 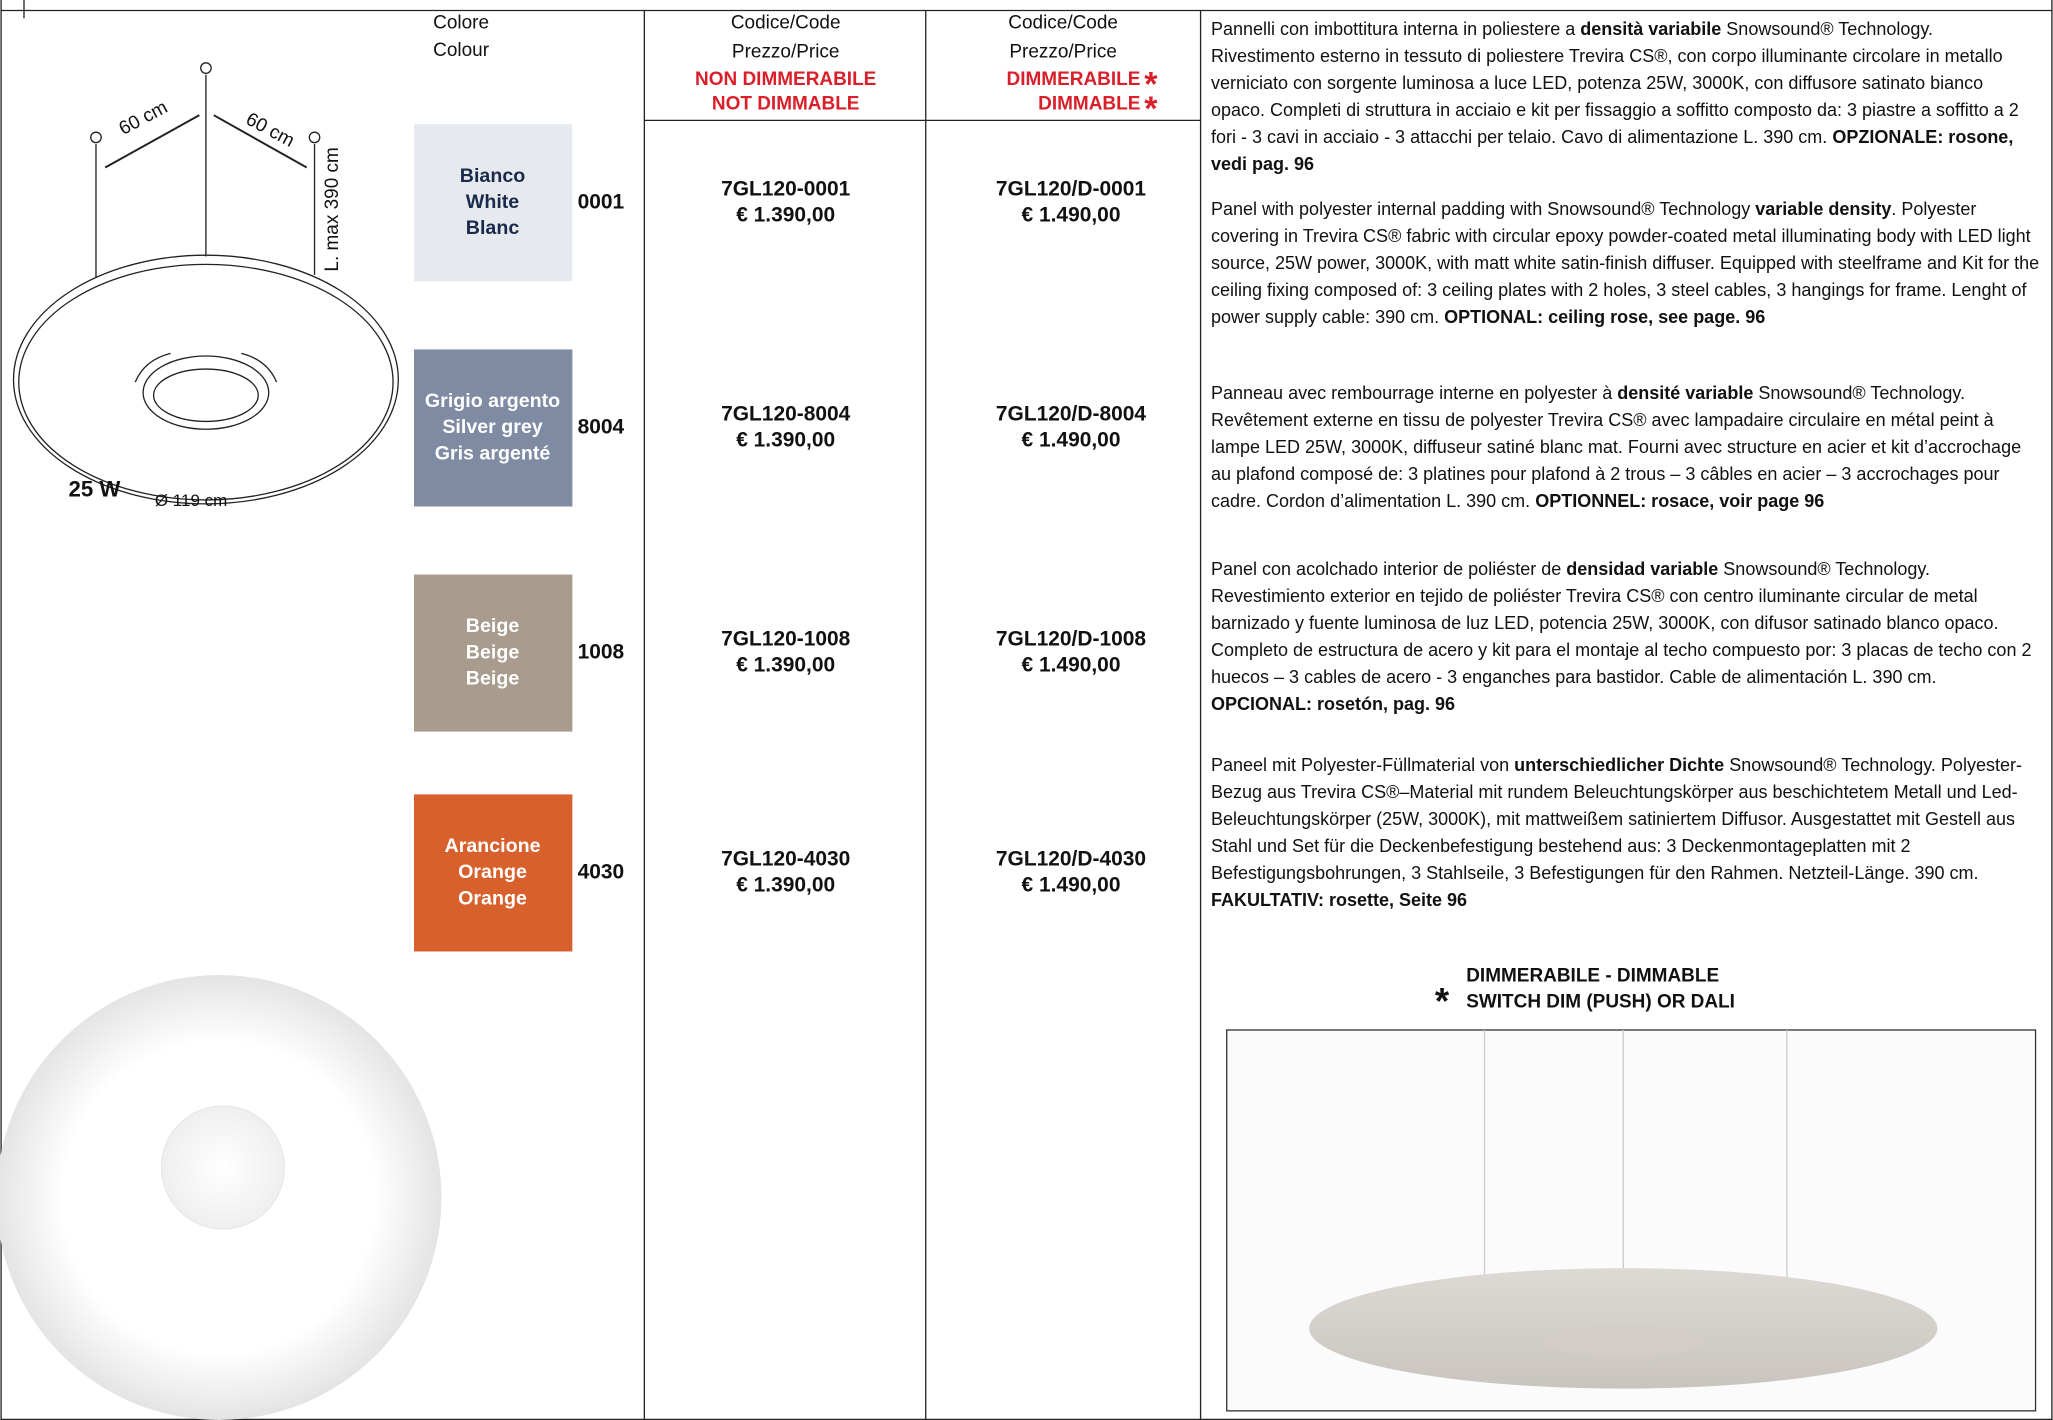 I want to click on header-red: DIMMERABILE, so click(x=1074, y=79).